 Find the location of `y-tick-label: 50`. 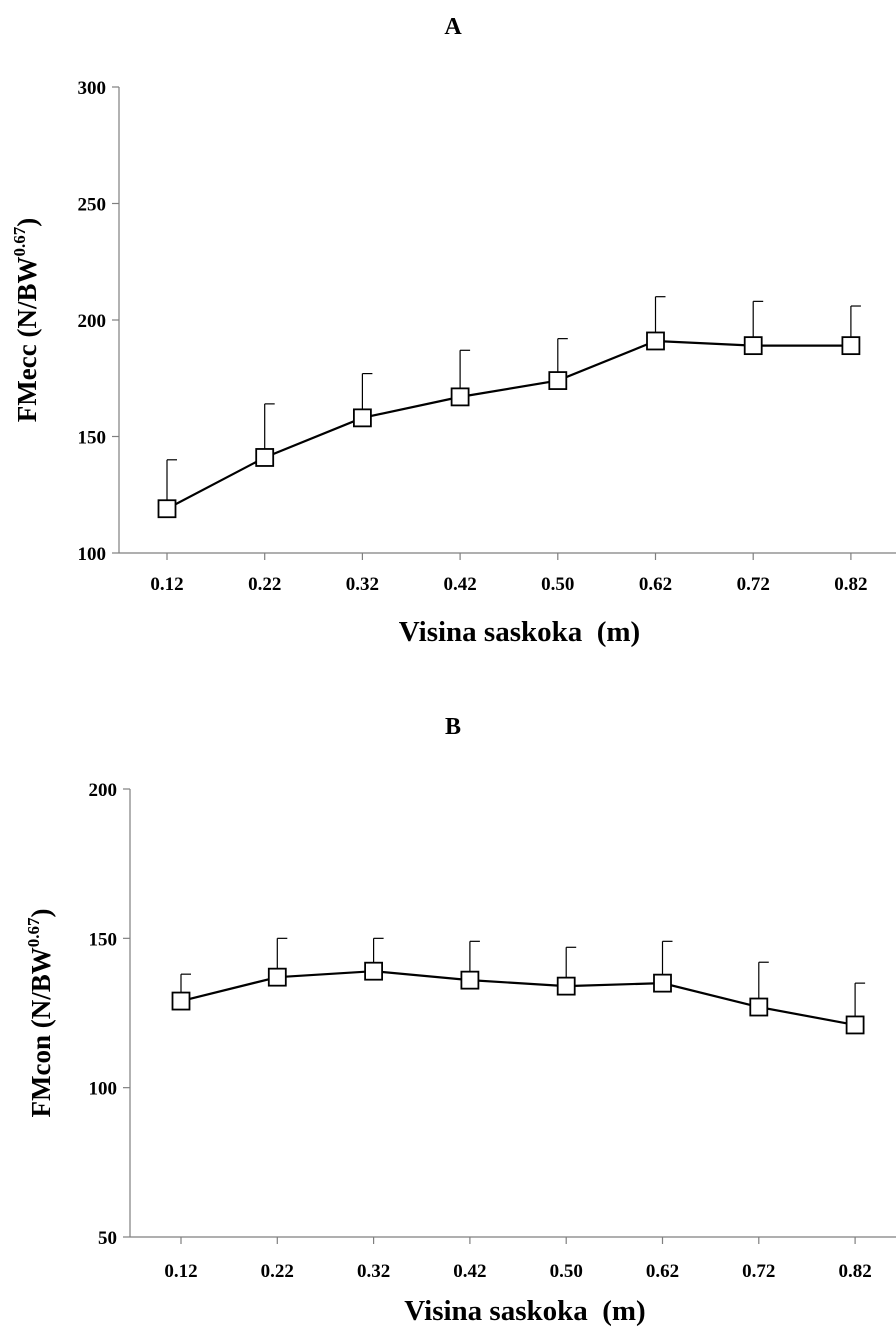

y-tick-label: 50 is located at coordinates (107, 1238).